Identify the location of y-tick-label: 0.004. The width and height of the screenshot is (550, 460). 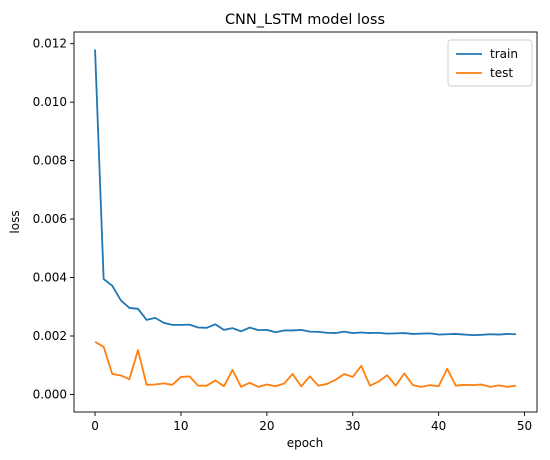
(50, 278).